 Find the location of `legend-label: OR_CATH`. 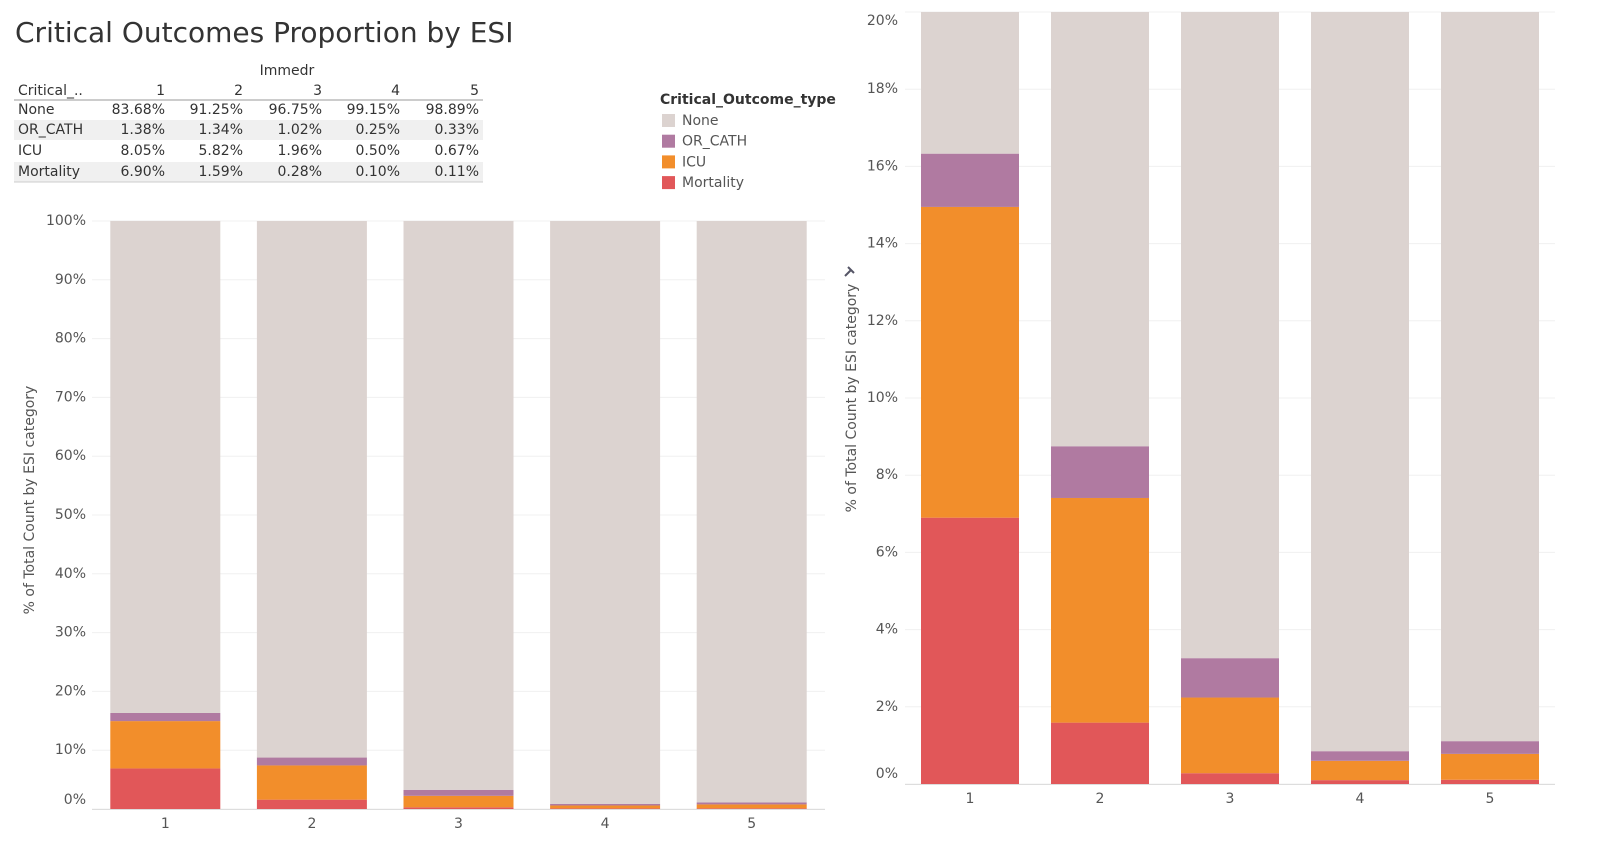

legend-label: OR_CATH is located at coordinates (714, 142).